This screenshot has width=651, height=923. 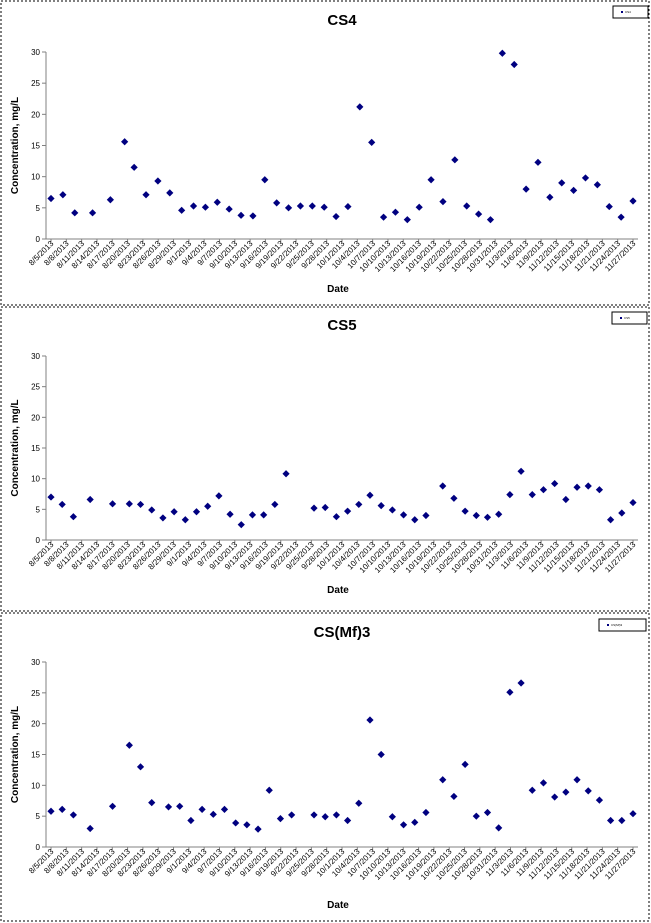 I want to click on chart-title: CS4, so click(x=342, y=20).